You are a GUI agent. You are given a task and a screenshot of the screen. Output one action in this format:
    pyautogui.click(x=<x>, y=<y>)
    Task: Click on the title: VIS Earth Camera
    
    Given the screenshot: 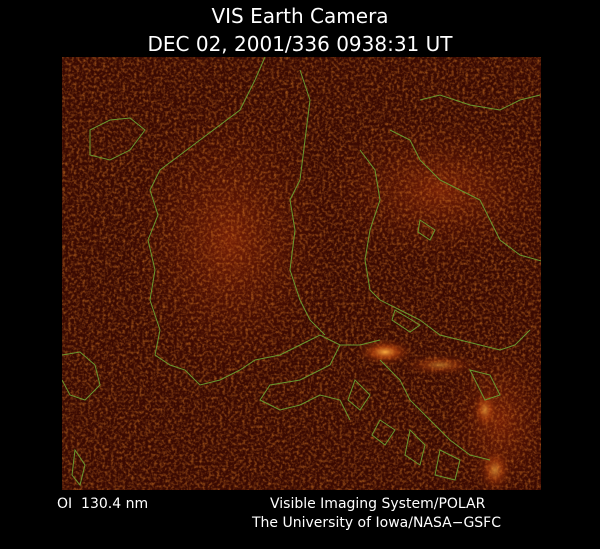 What is the action you would take?
    pyautogui.click(x=299, y=16)
    